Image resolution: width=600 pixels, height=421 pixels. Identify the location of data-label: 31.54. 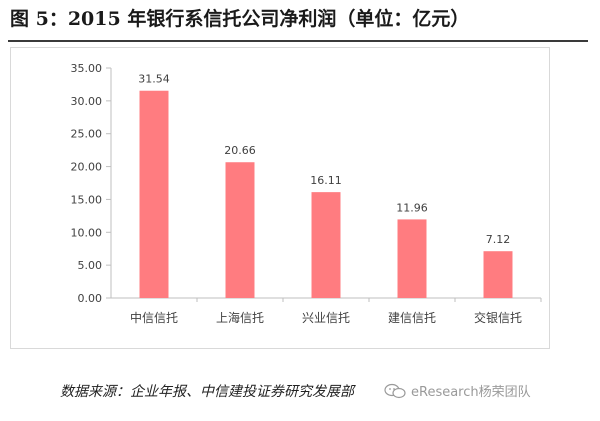
(154, 79).